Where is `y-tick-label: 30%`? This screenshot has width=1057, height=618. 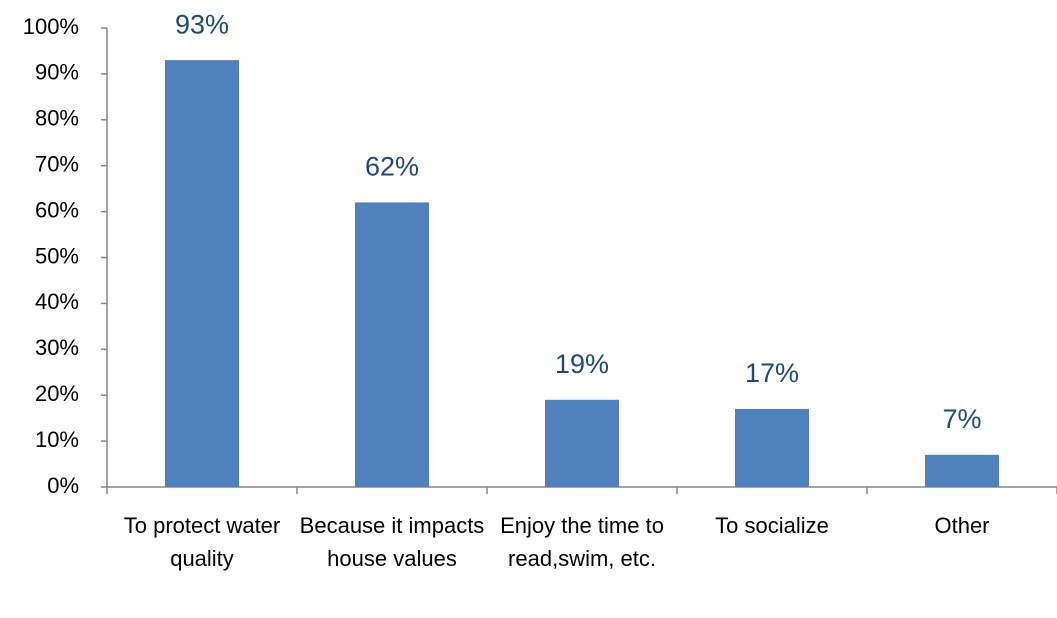
y-tick-label: 30% is located at coordinates (57, 347).